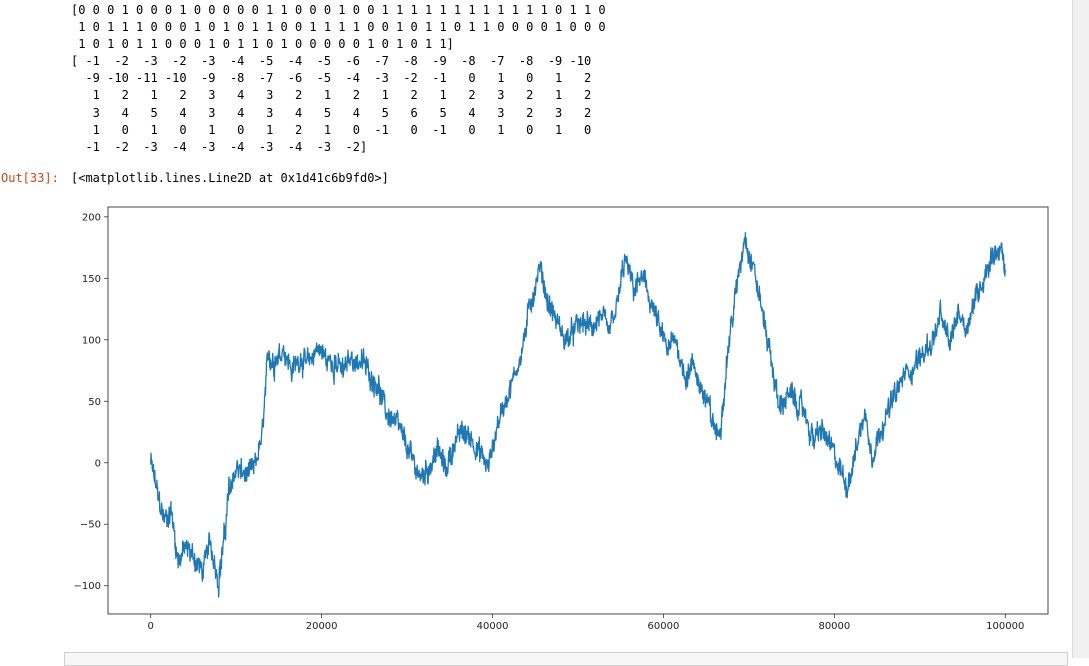 The width and height of the screenshot is (1089, 666). What do you see at coordinates (342, 112) in the screenshot?
I see `stdout-line: 3 4 5 4 3 4 3 4 5 4 5 6 5 4 3 2 3 2` at bounding box center [342, 112].